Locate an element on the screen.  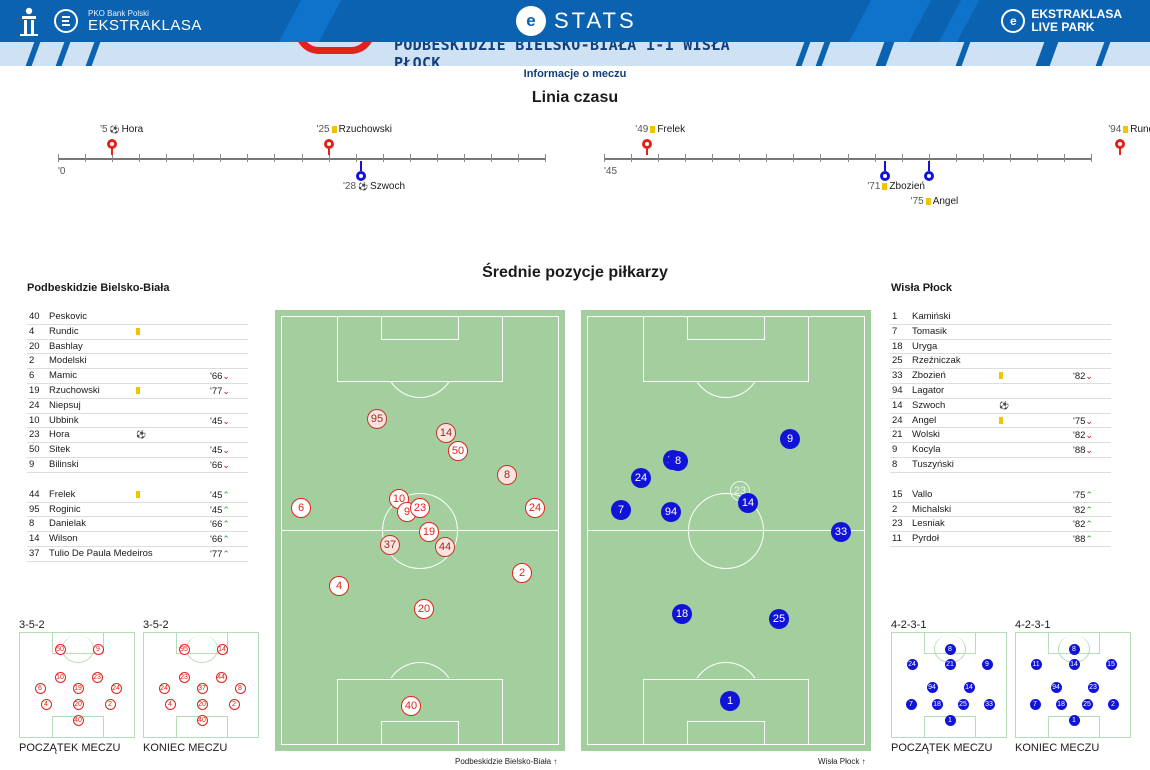
player-name: Danielak is located at coordinates (67, 524).